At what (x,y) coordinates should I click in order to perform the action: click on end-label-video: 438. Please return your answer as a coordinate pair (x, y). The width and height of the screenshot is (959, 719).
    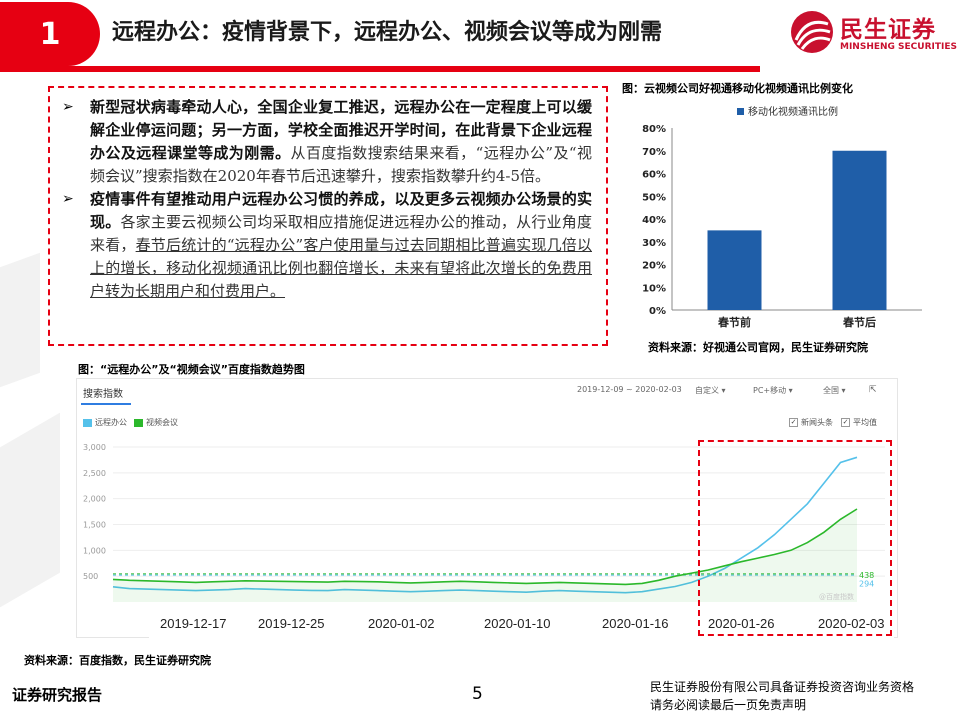
    Looking at the image, I should click on (866, 575).